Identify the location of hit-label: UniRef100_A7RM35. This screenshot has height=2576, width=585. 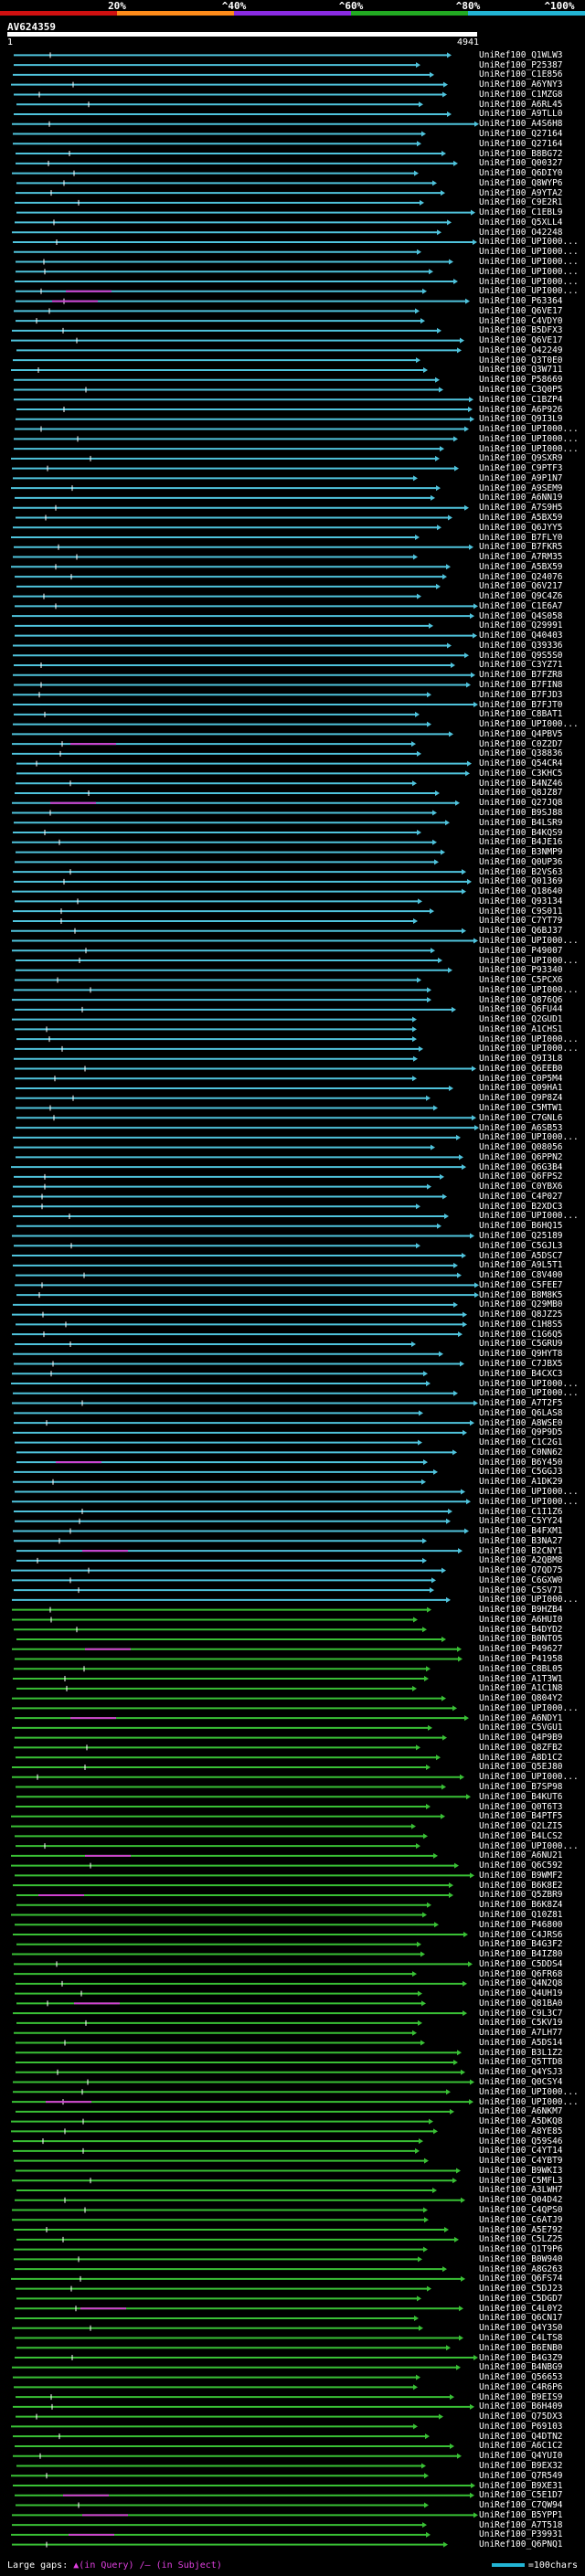
(521, 557).